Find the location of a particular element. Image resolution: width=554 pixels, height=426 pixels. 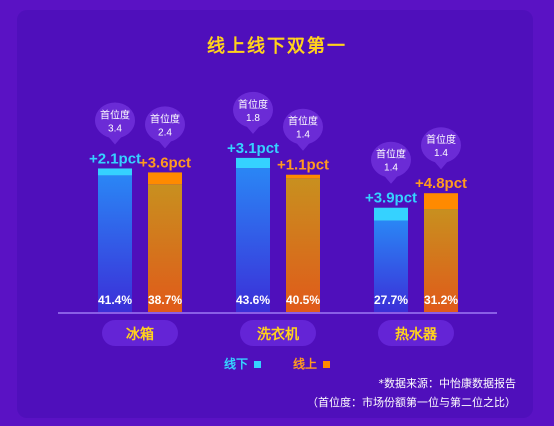

category-pill-热水器 is located at coordinates (416, 333).